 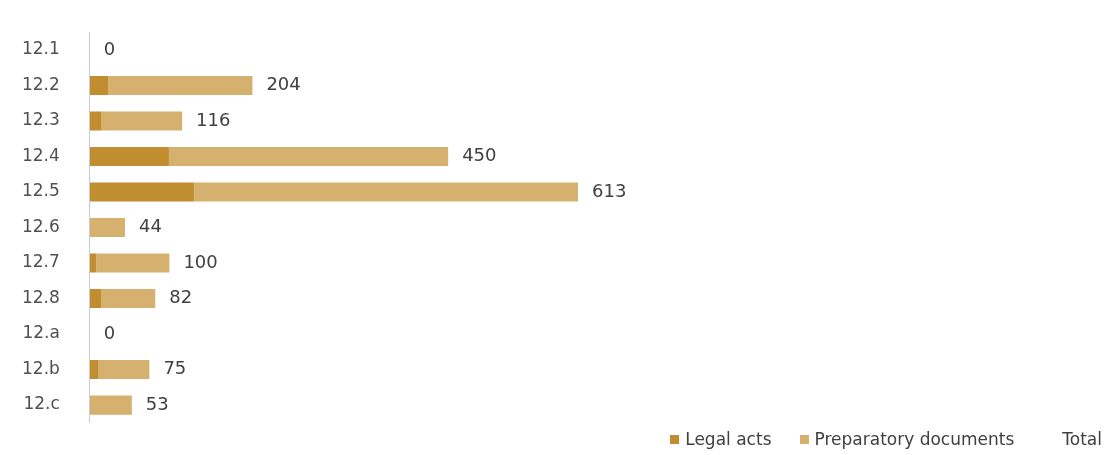 What do you see at coordinates (283, 84) in the screenshot?
I see `annotation: 204` at bounding box center [283, 84].